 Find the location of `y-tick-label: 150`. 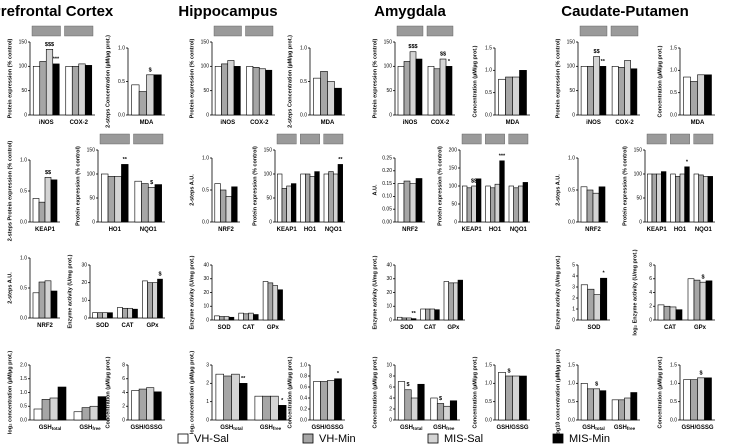

y-tick-label: 150 is located at coordinates (571, 42).